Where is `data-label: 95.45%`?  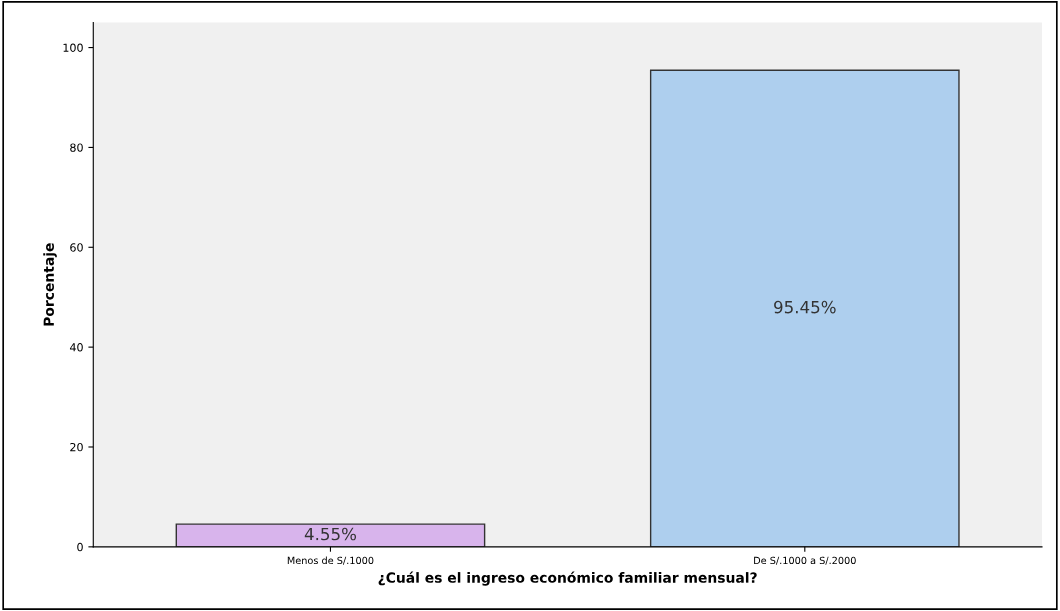
data-label: 95.45% is located at coordinates (805, 307).